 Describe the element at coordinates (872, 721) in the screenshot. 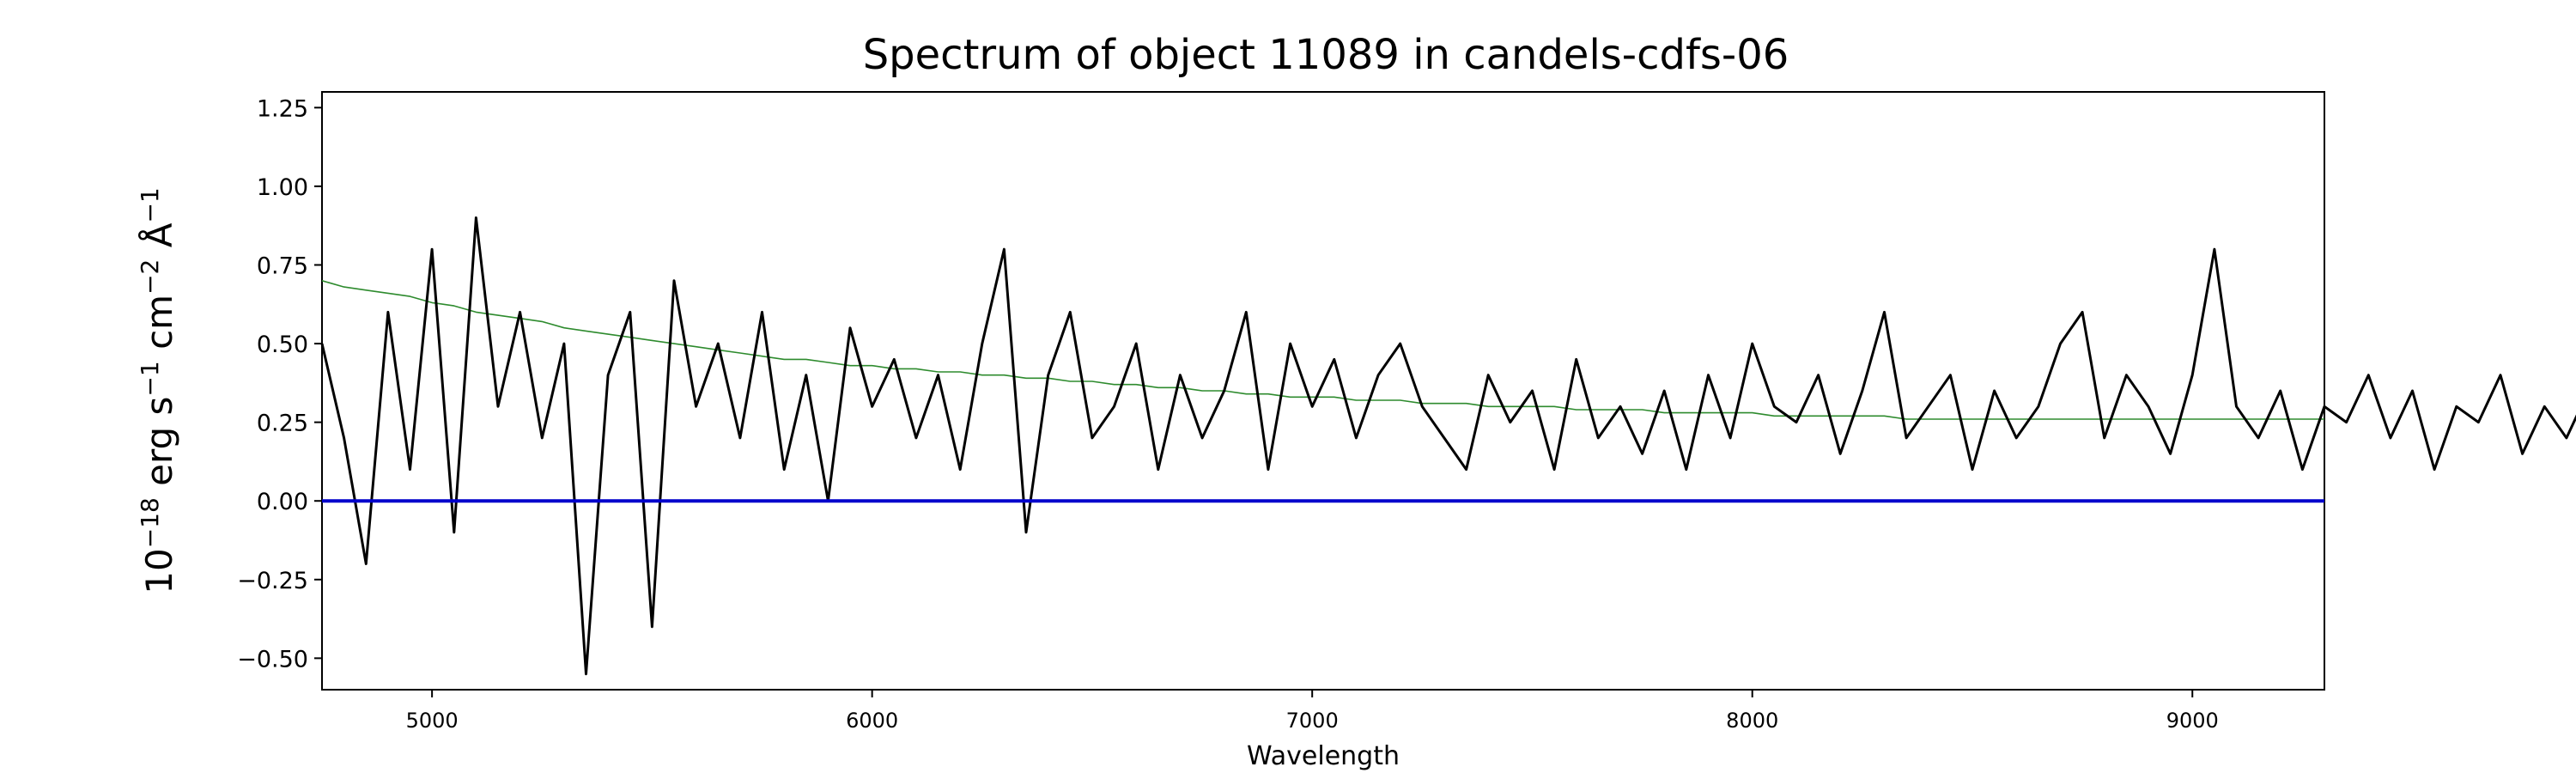

I see `x-tick-label: 6000` at that location.